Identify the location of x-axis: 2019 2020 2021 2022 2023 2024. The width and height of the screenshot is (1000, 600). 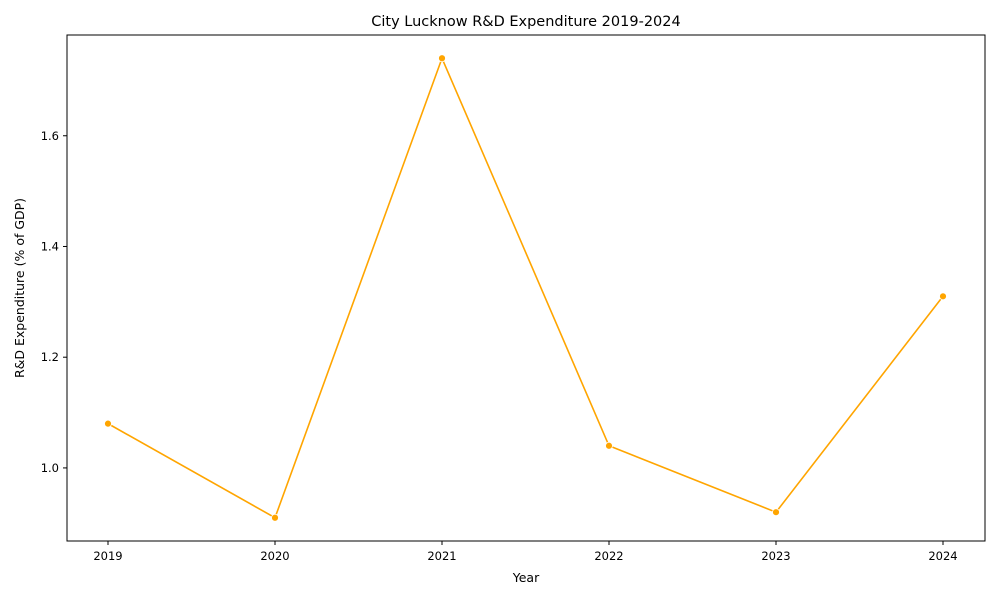
(525, 552).